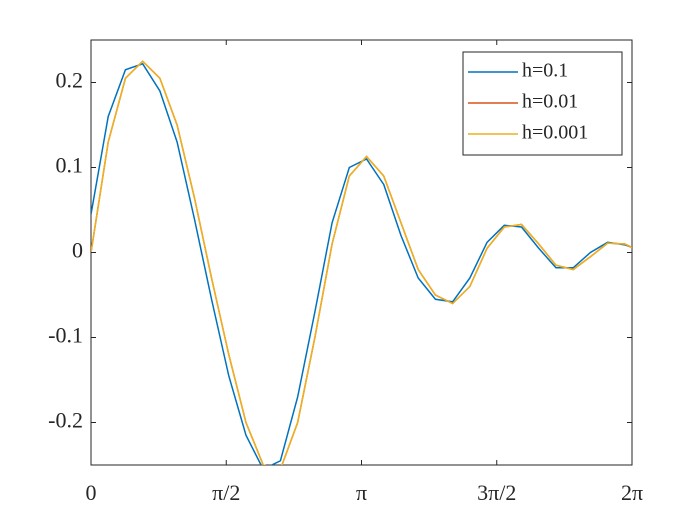 The width and height of the screenshot is (700, 525). I want to click on x-tick-label: 3π/2, so click(496, 492).